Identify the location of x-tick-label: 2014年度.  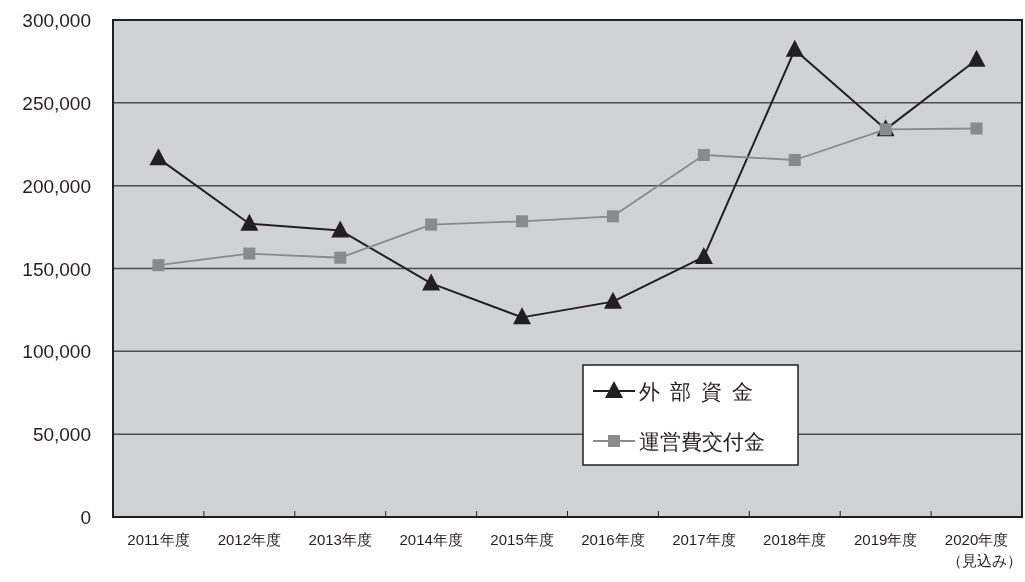
(431, 539).